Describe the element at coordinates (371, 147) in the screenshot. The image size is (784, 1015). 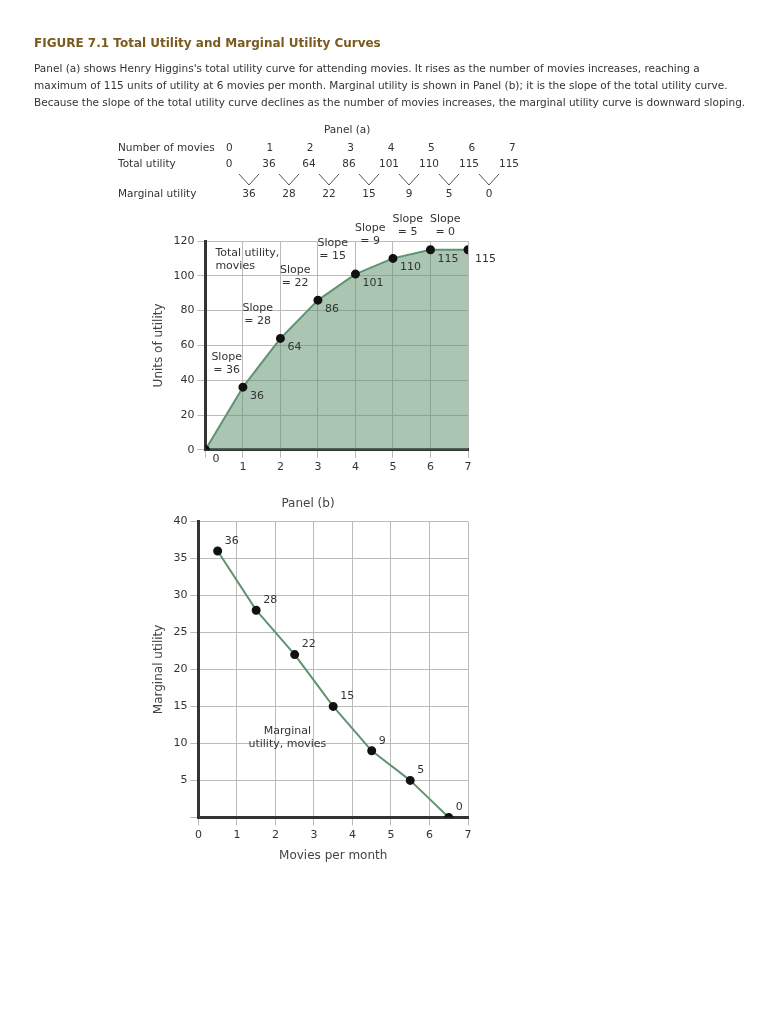
I see `text: 0 1 2 3 4 5 6 7` at that location.